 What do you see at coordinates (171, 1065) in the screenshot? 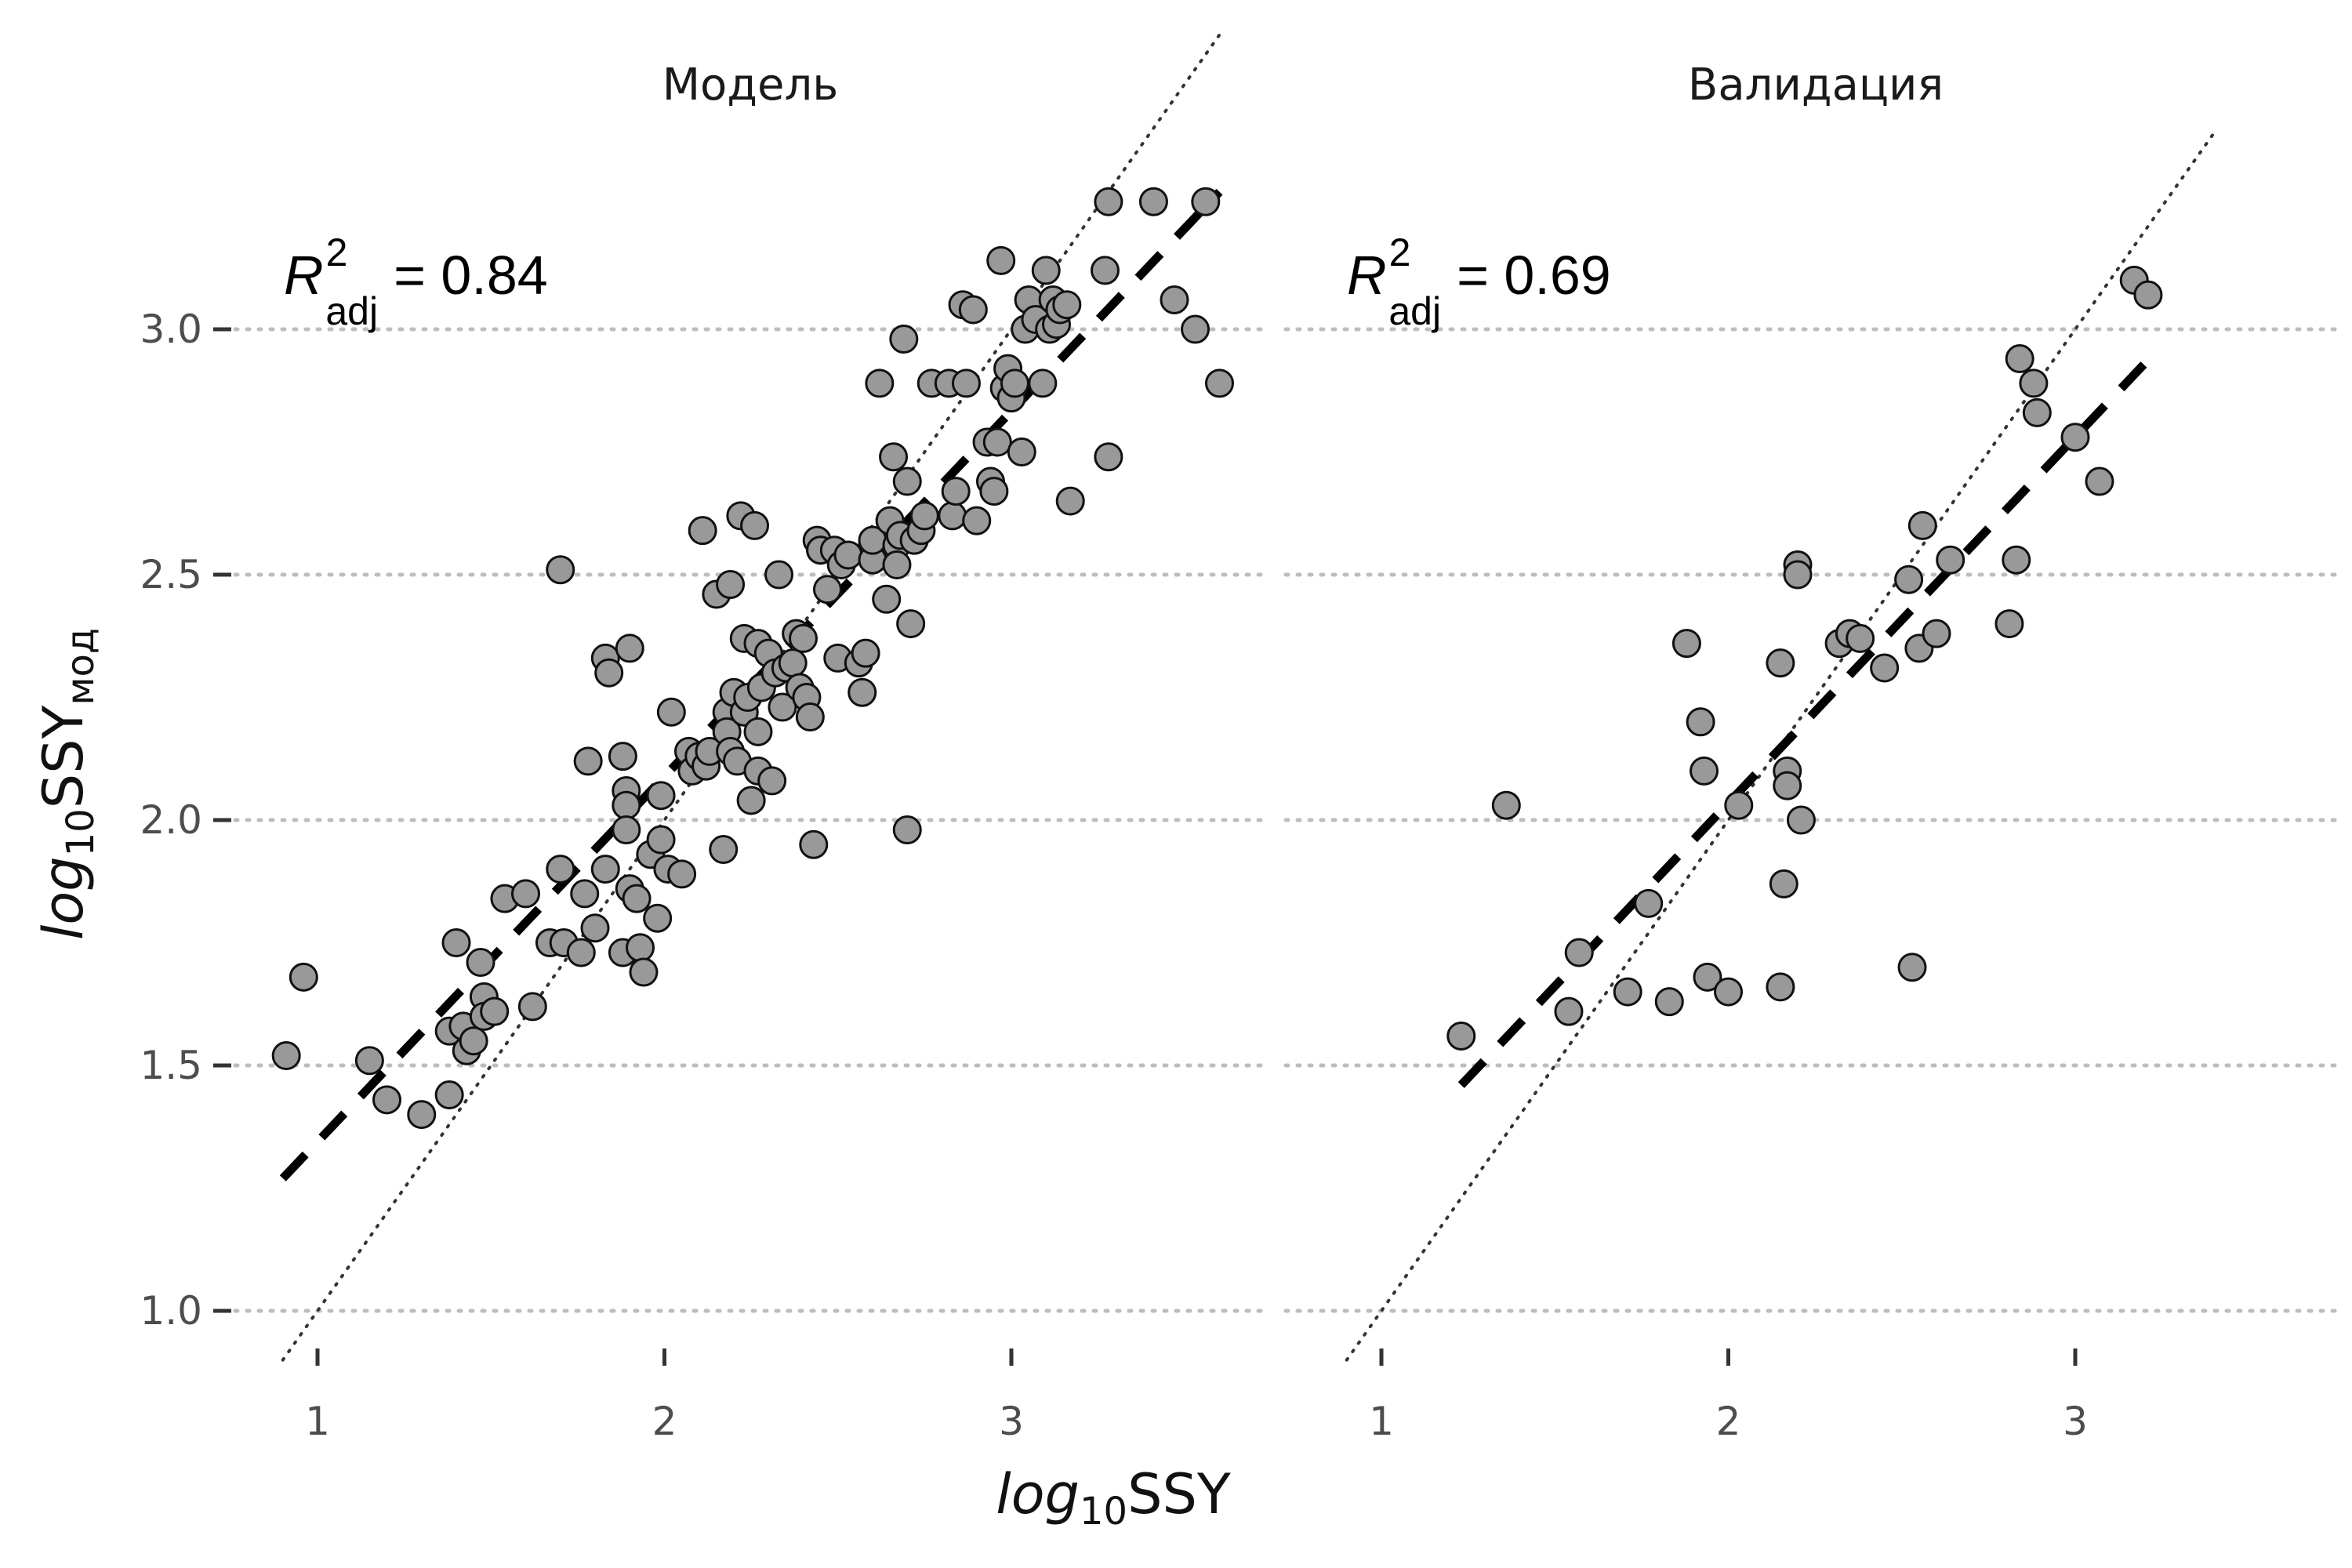
I see `y-tick-label: 1.5` at bounding box center [171, 1065].